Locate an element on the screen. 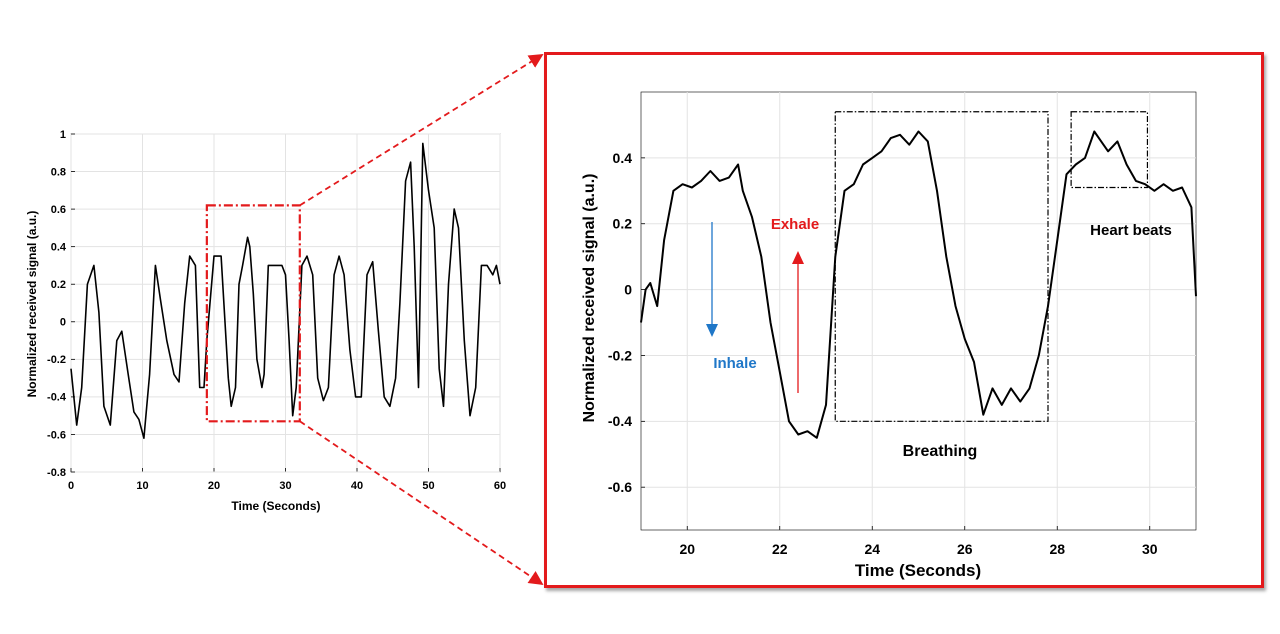 The image size is (1280, 634). x-tick-label: 24 is located at coordinates (872, 549).